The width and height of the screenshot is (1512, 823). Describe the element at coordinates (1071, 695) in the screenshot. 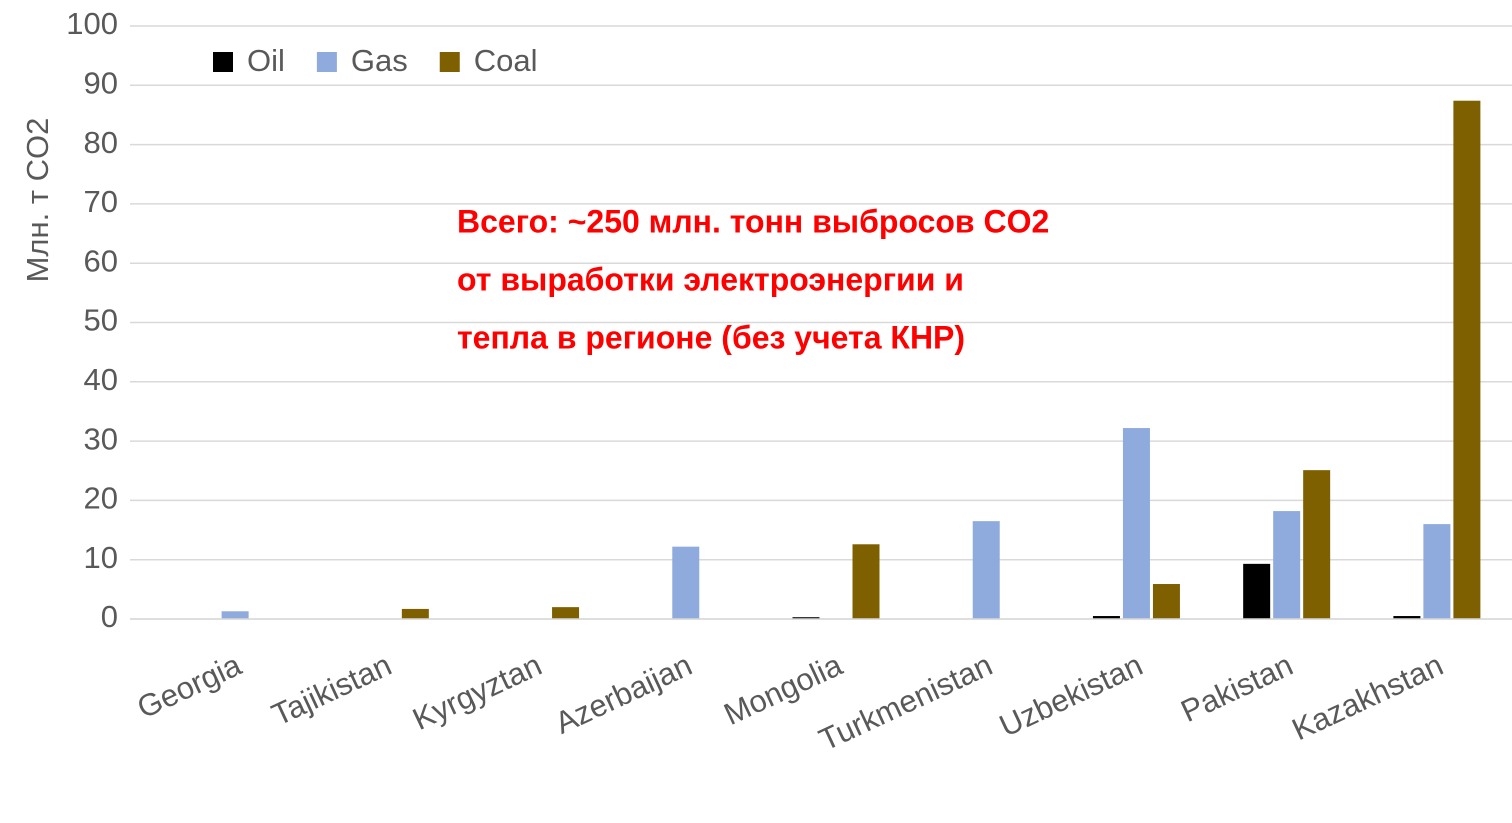

I see `x-tick-label: Uzbekistan` at that location.